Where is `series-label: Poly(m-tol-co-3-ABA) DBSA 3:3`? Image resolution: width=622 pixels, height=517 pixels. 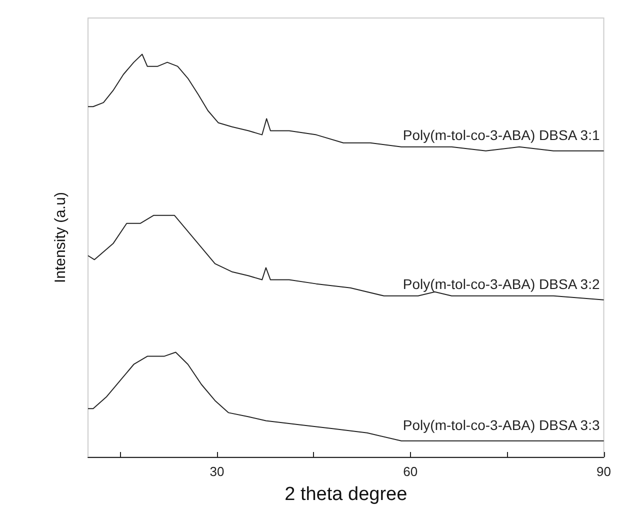 series-label: Poly(m-tol-co-3-ABA) DBSA 3:3 is located at coordinates (501, 424).